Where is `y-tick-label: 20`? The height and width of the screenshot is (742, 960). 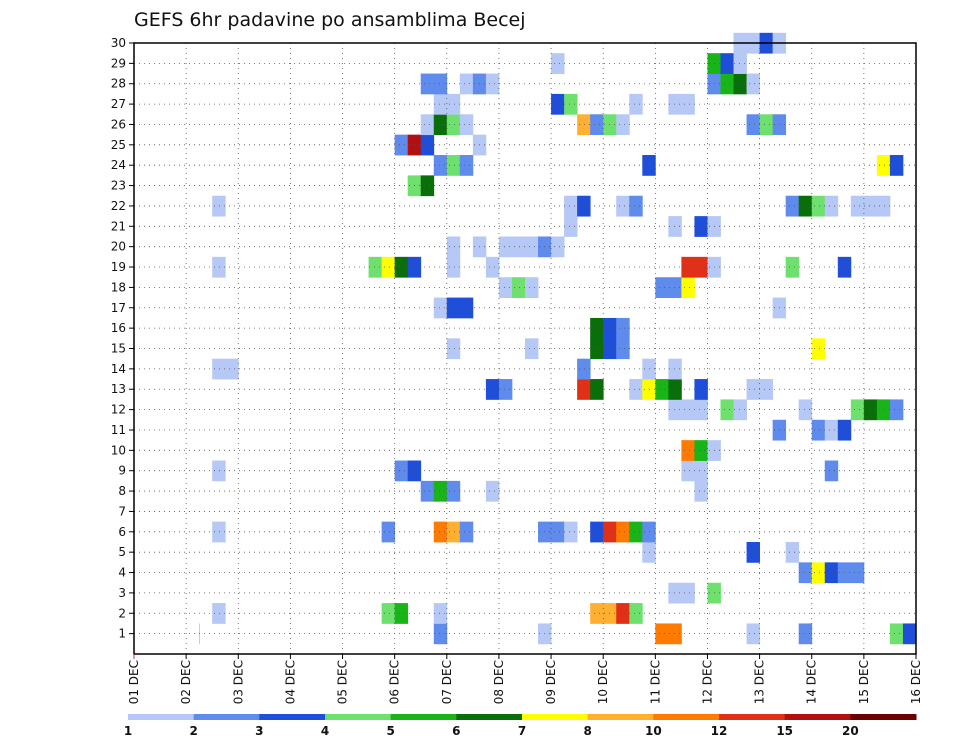
y-tick-label: 20 is located at coordinates (118, 247).